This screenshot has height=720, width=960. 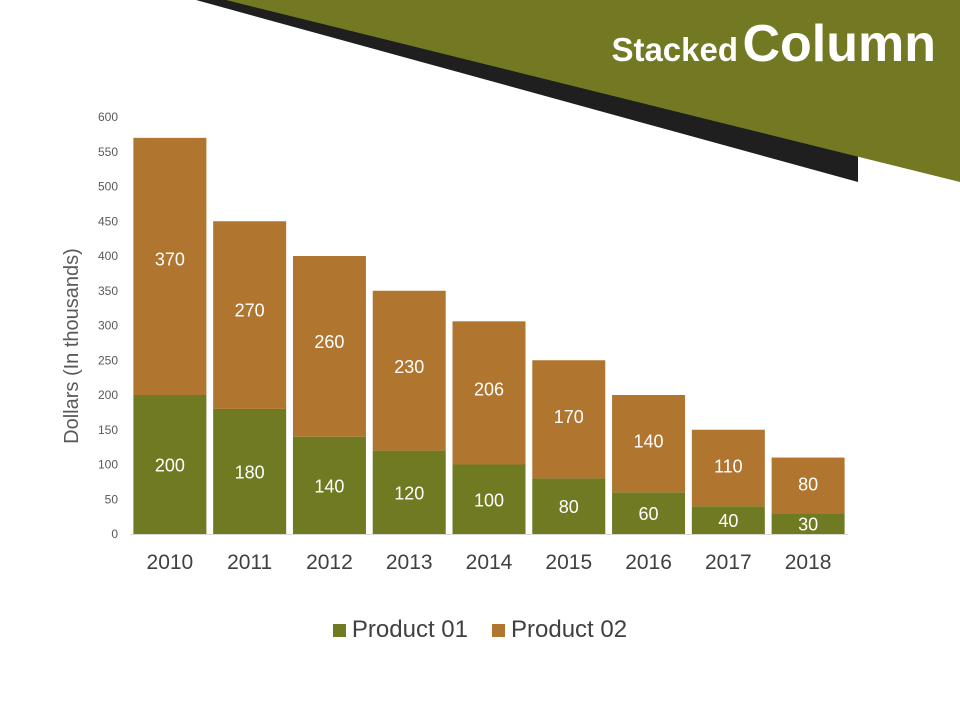 What do you see at coordinates (108, 465) in the screenshot?
I see `y-tick-label: 100` at bounding box center [108, 465].